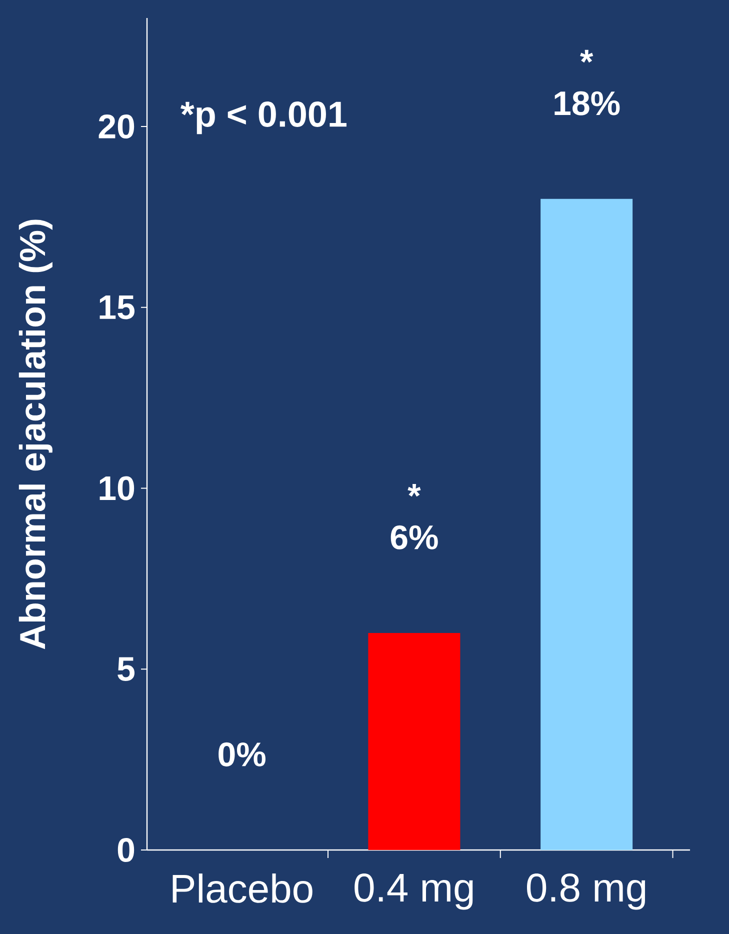  Describe the element at coordinates (117, 488) in the screenshot. I see `y-tick-label: 10` at that location.